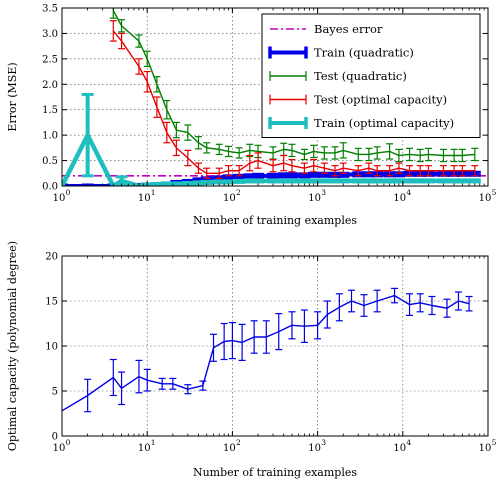 Image resolution: width=500 pixels, height=485 pixels. What do you see at coordinates (348, 29) in the screenshot?
I see `legend-label: Bayes error` at bounding box center [348, 29].